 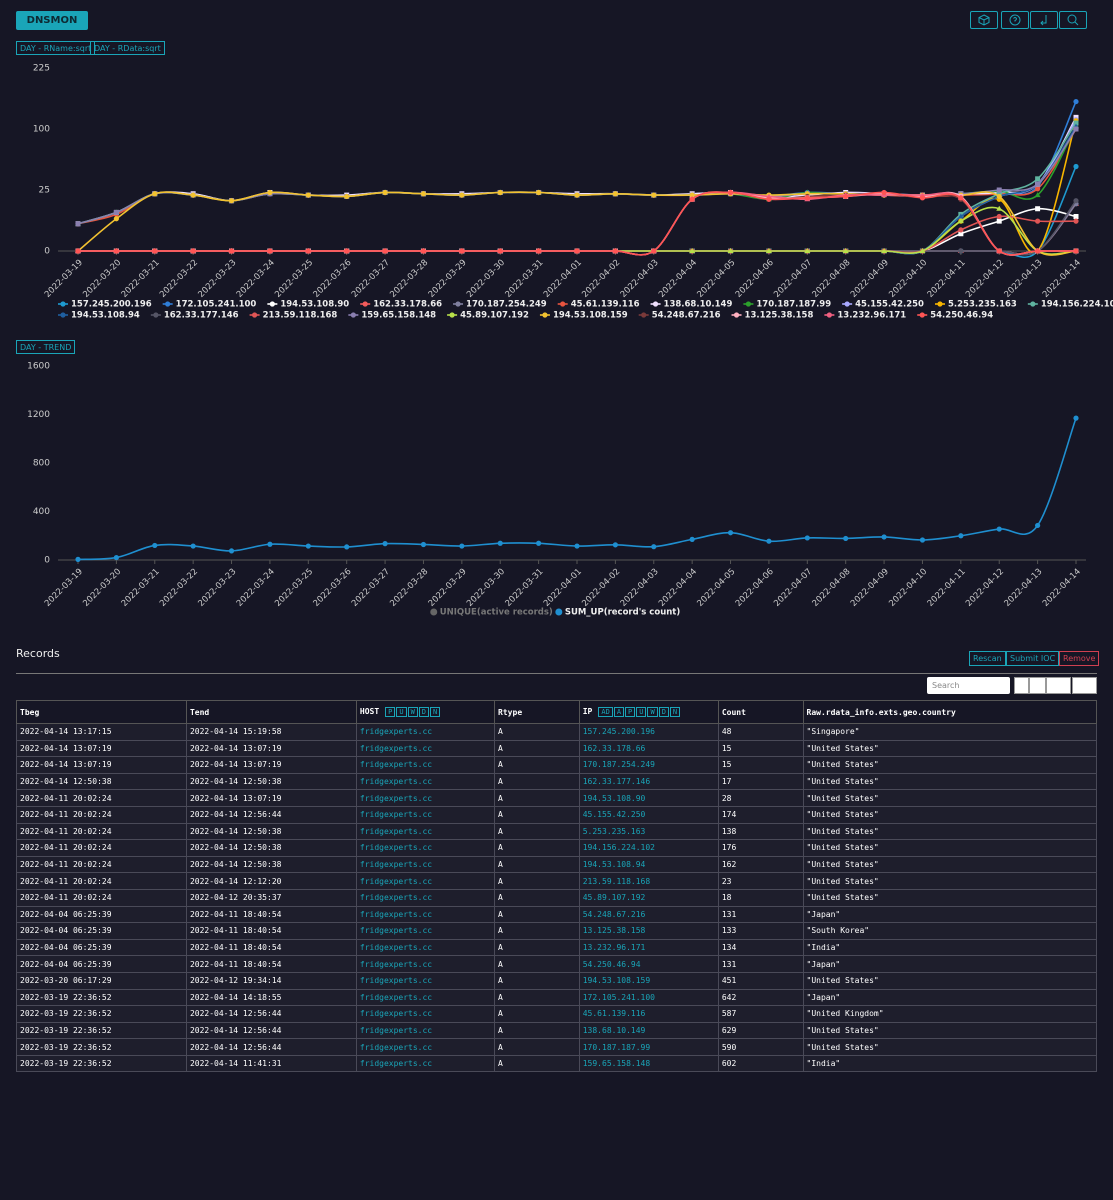 What do you see at coordinates (698, 305) in the screenshot?
I see `legend-label: 138.68.10.149` at bounding box center [698, 305].